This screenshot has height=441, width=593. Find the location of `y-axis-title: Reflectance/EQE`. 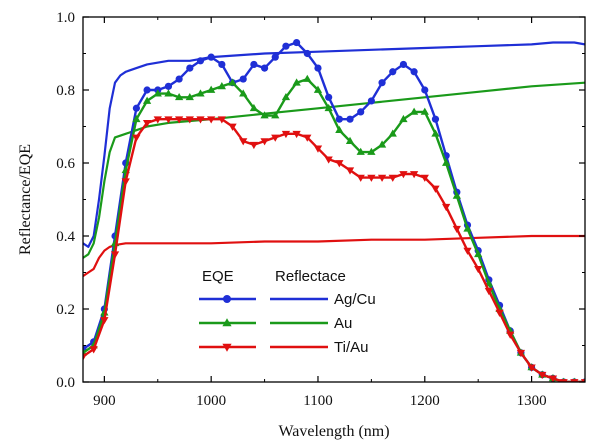

y-axis-title: Reflectance/EQE is located at coordinates (25, 199).